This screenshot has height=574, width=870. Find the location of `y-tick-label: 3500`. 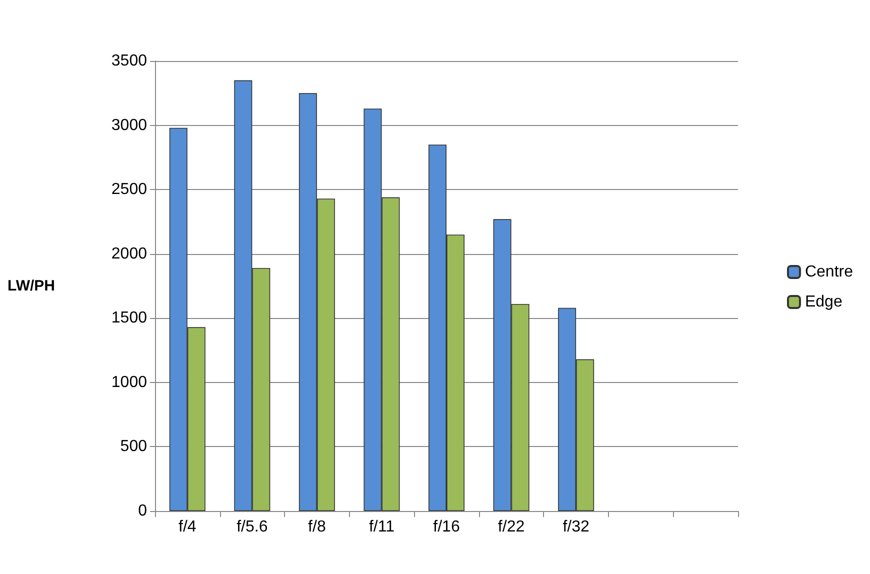

y-tick-label: 3500 is located at coordinates (129, 61).